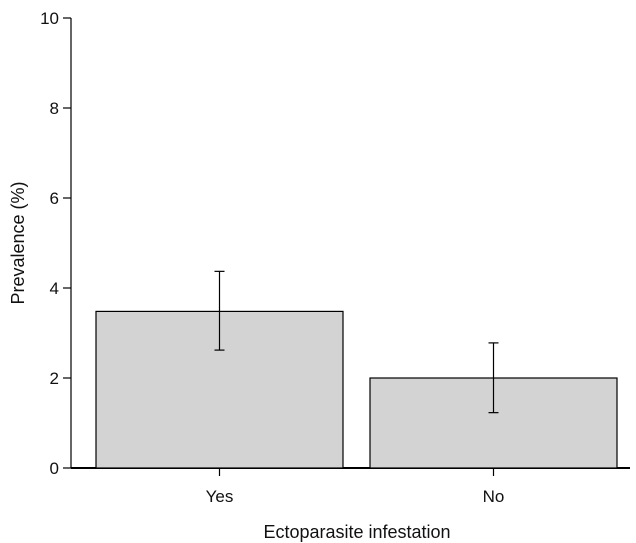 This screenshot has height=543, width=636. What do you see at coordinates (493, 378) in the screenshot?
I see `error-bar-no` at bounding box center [493, 378].